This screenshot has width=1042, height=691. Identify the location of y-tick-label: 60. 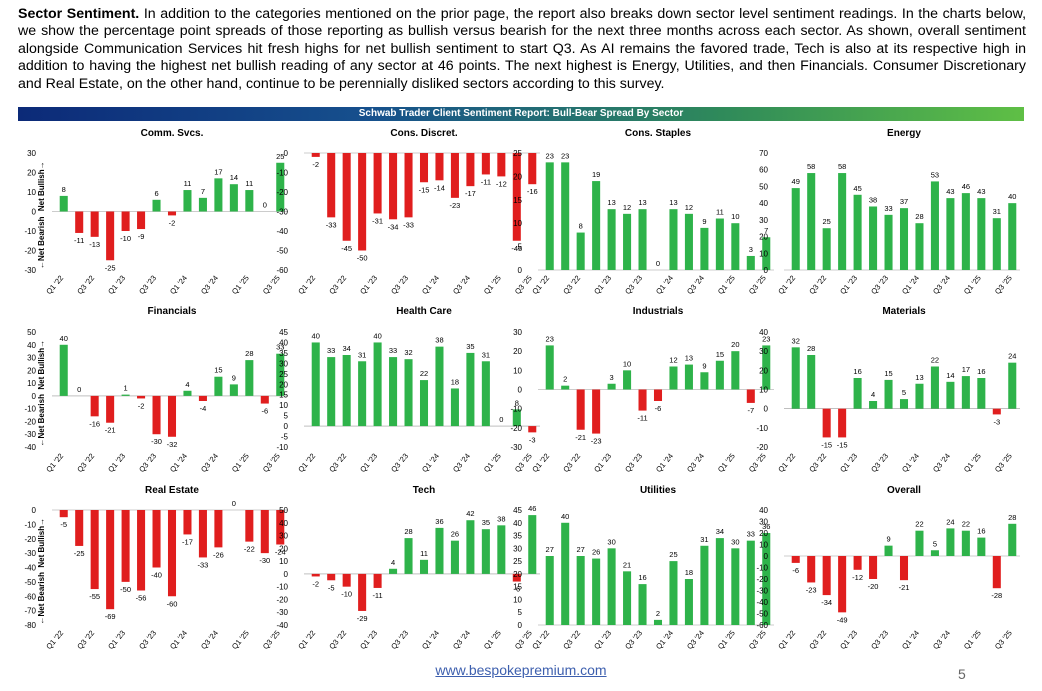
(763, 170).